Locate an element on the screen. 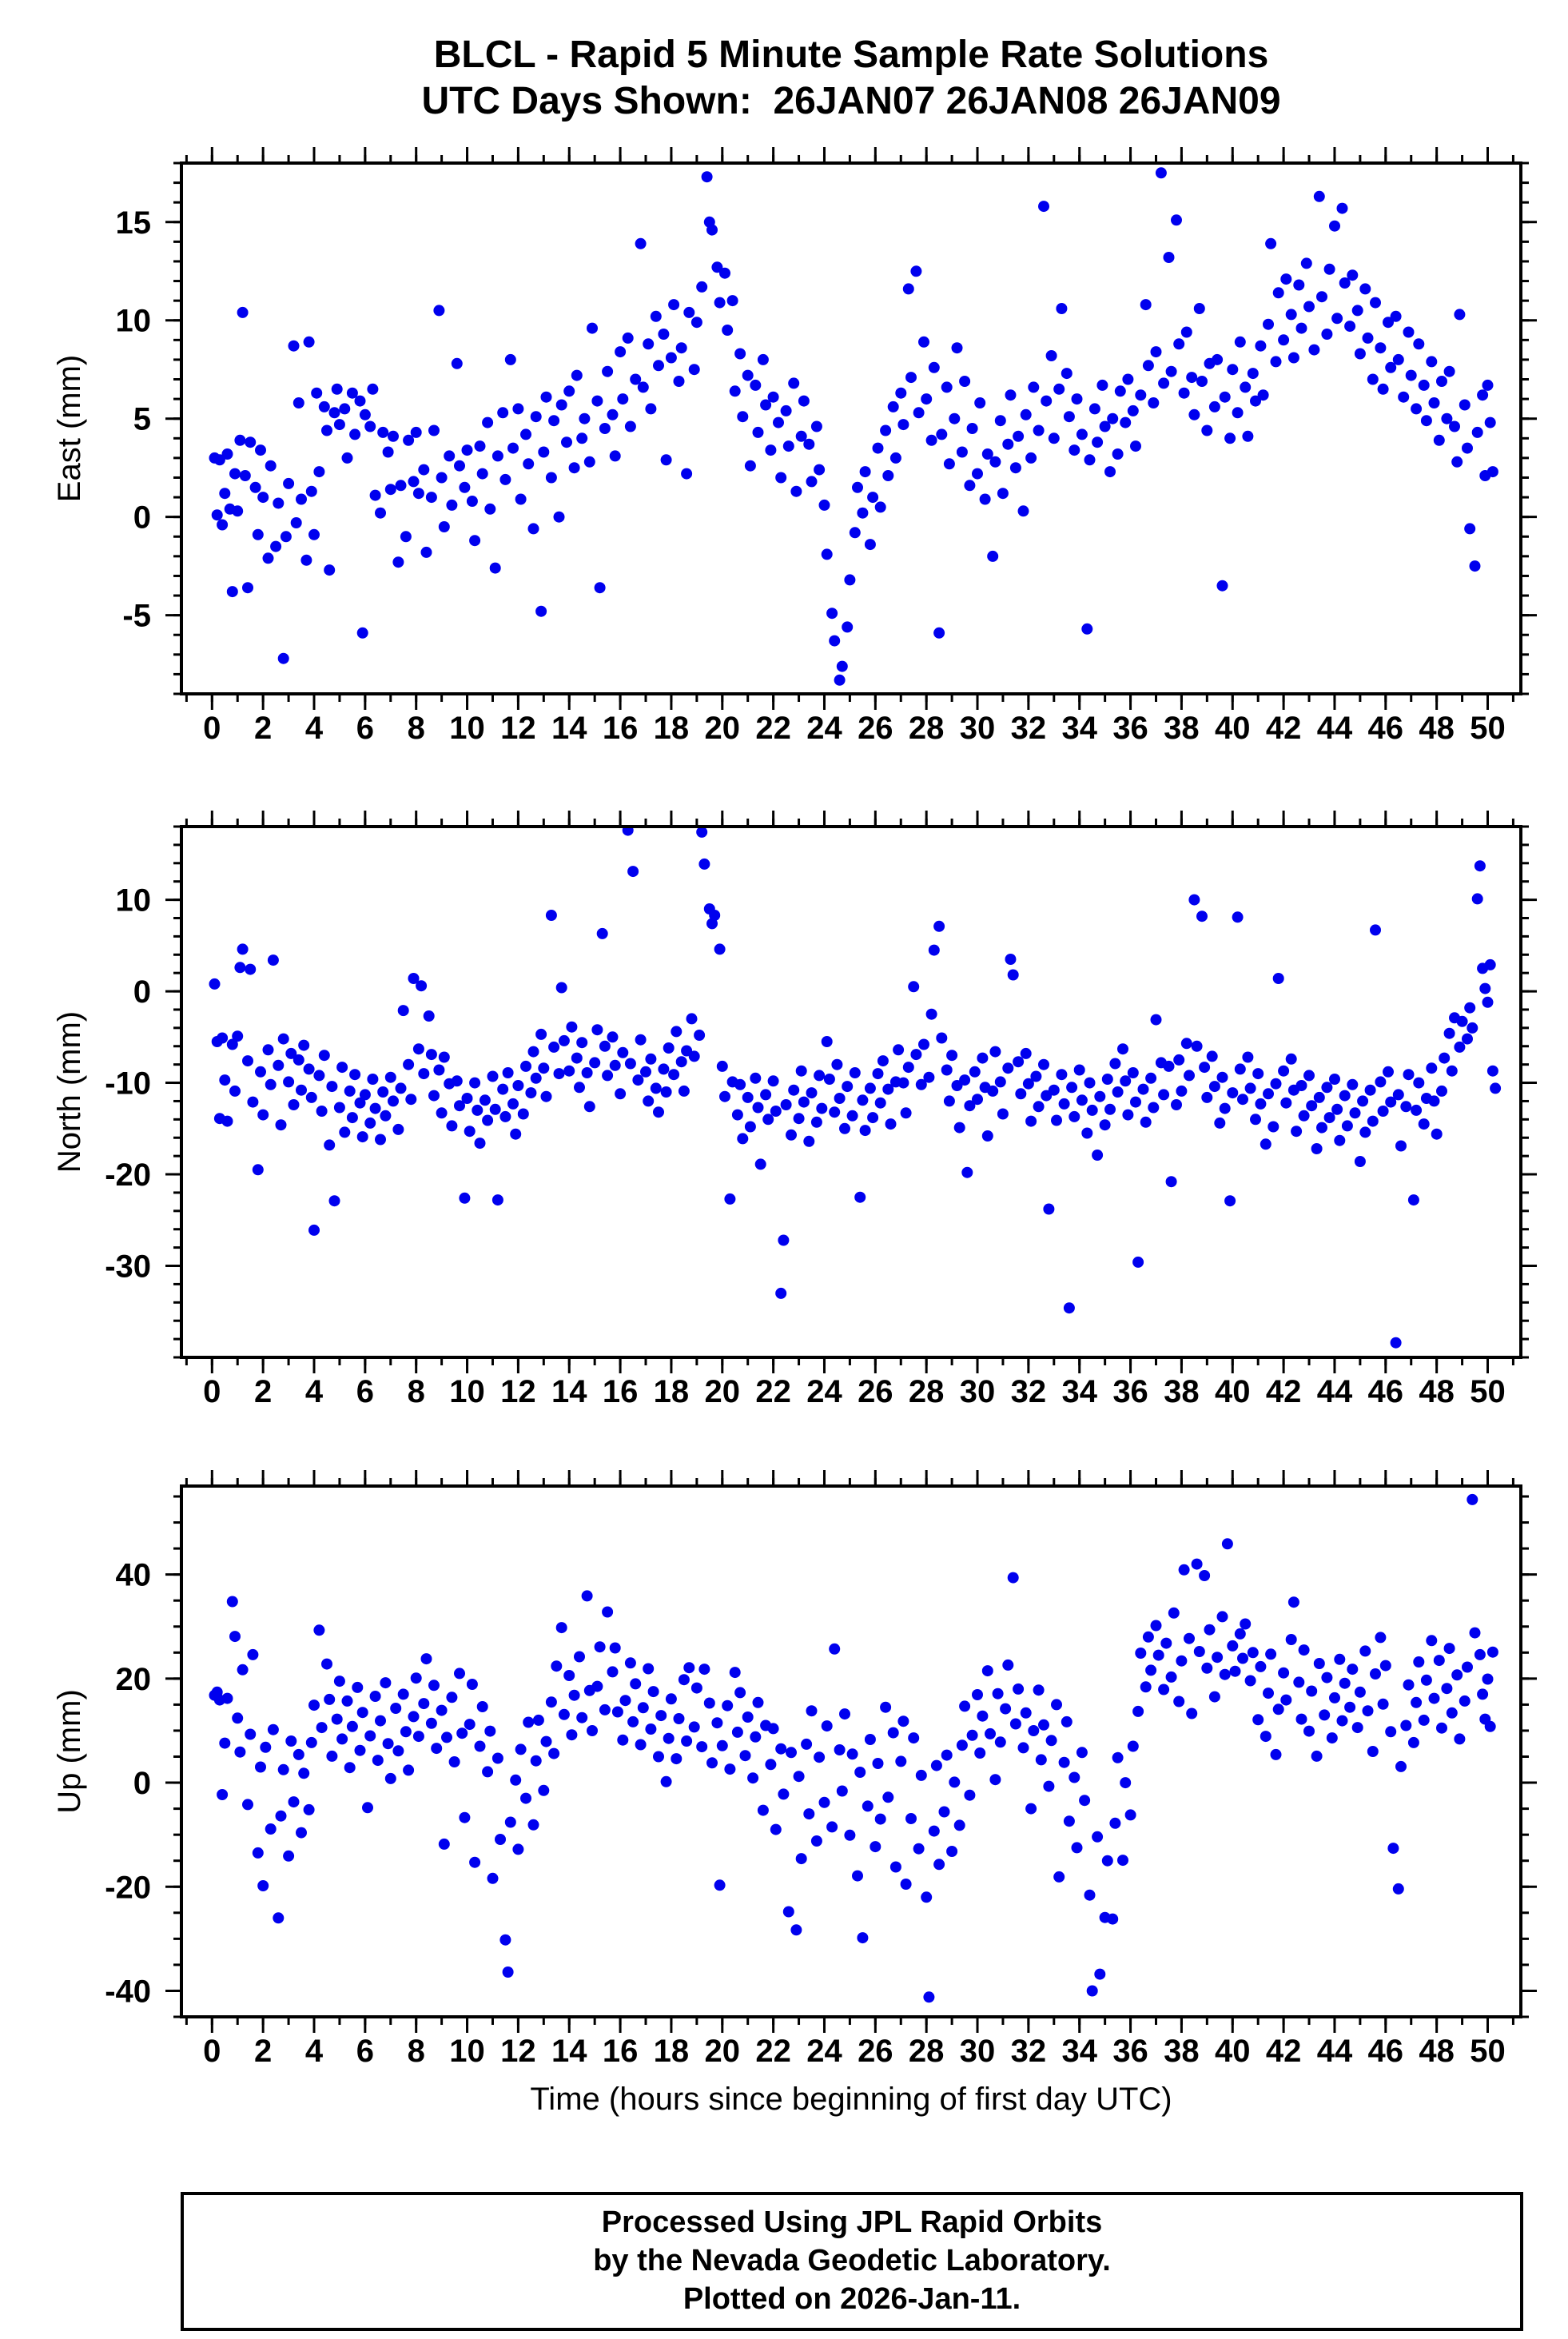 The image size is (1568, 2339). east-axis-title: East (mm) is located at coordinates (69, 428).